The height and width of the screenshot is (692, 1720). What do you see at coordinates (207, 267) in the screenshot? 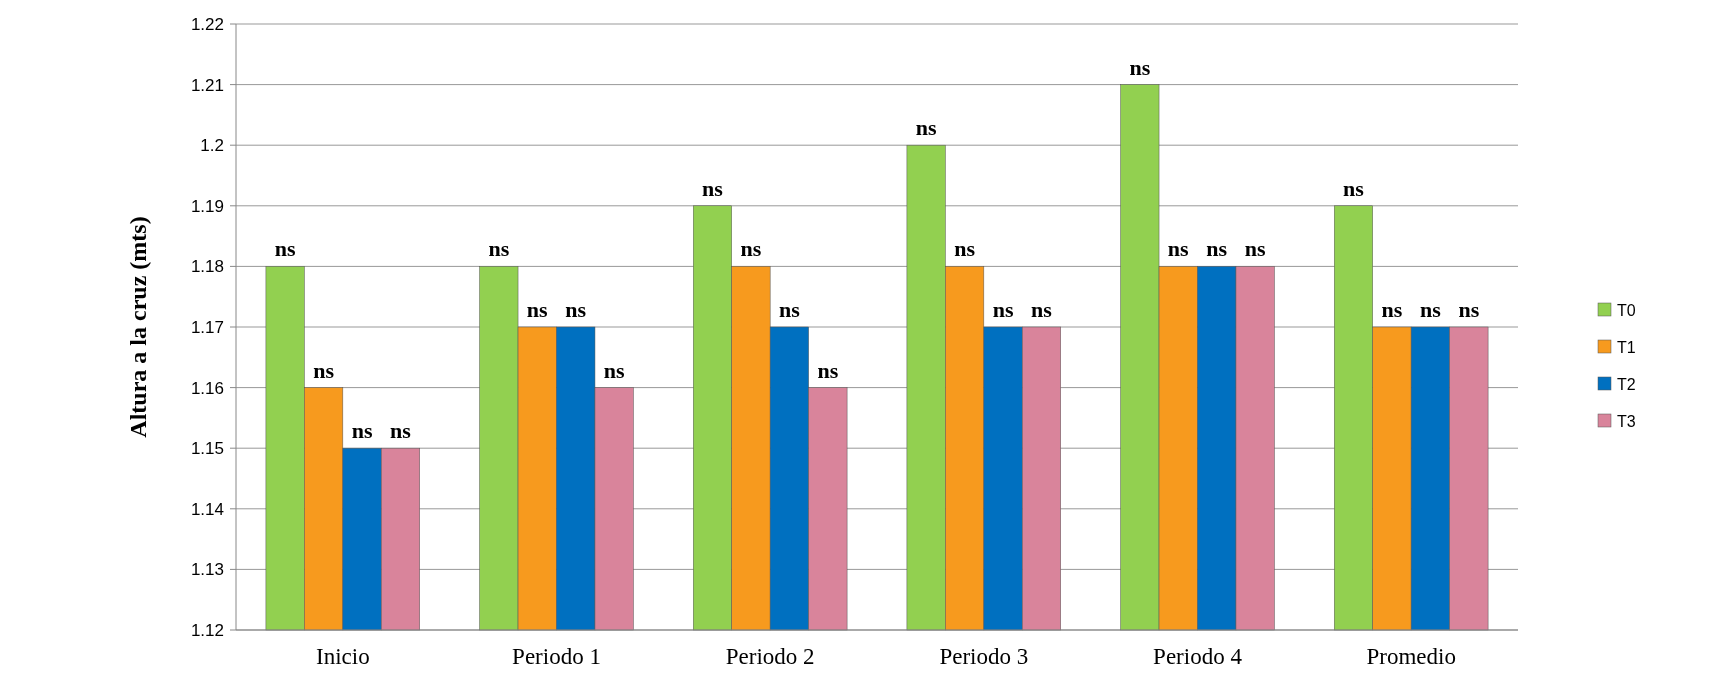
I see `y-tick-label: 1.18` at bounding box center [207, 267].